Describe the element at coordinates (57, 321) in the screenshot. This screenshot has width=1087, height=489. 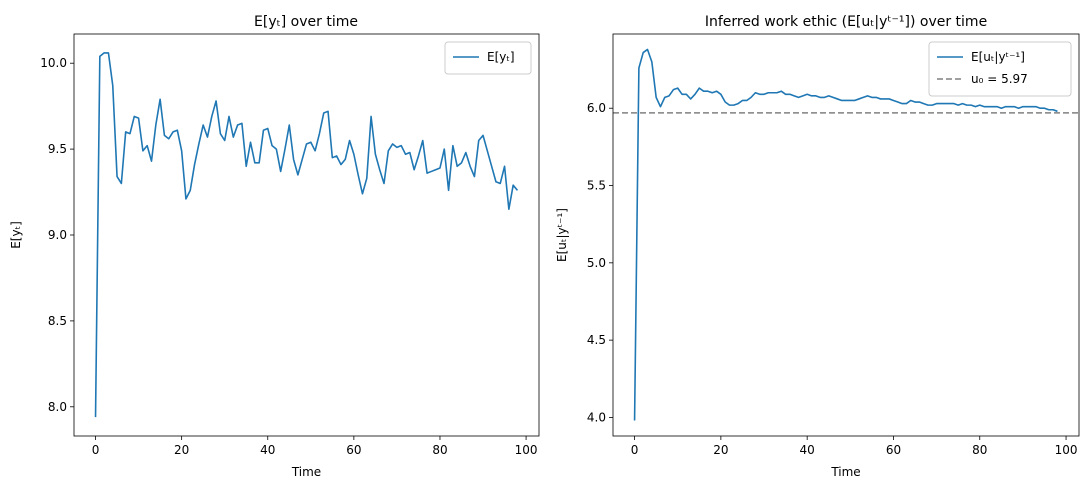
I see `y-tick-label: 8.5` at that location.